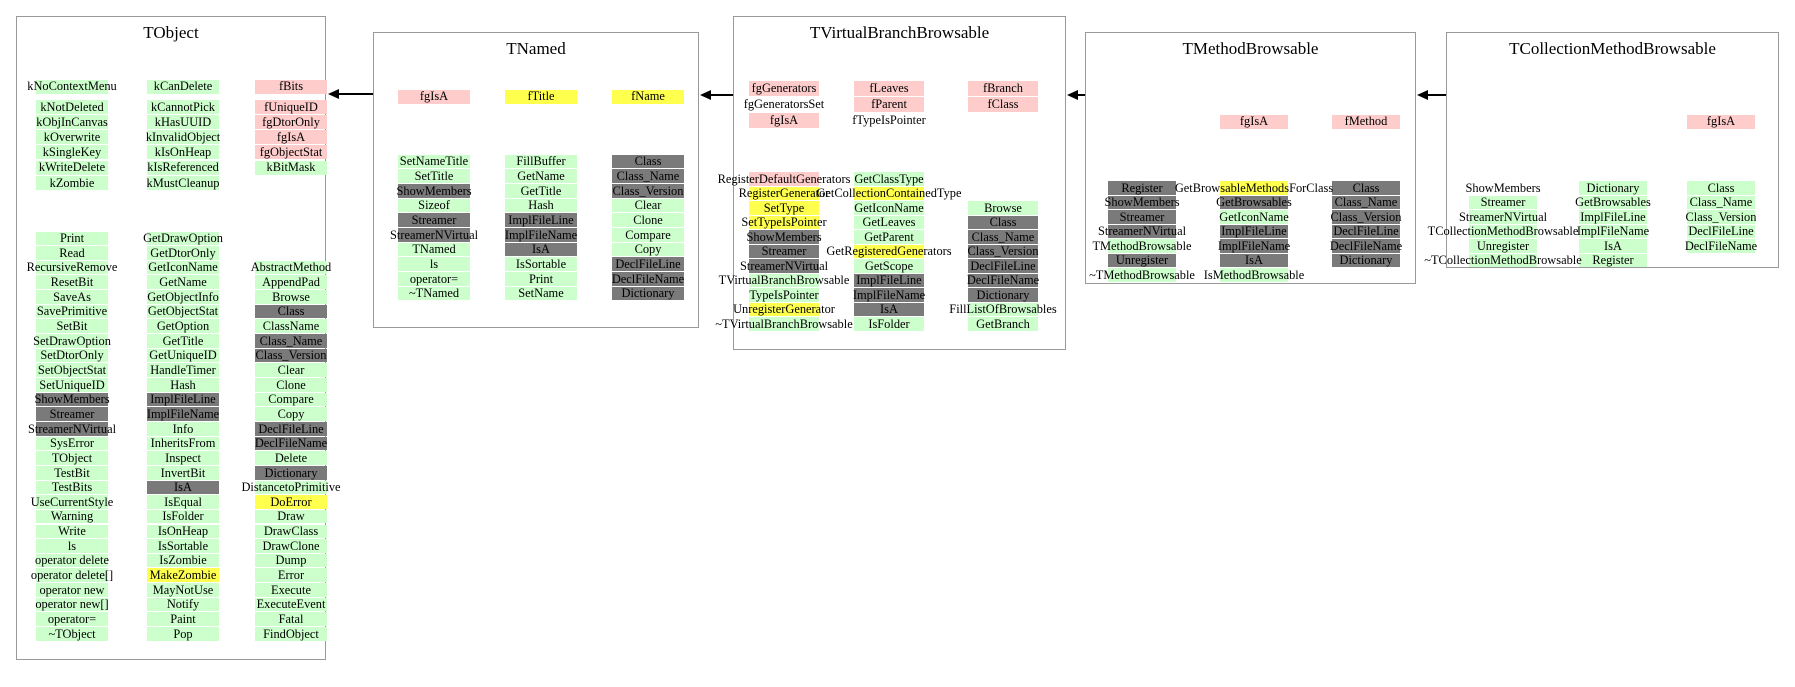 The image size is (1795, 687). I want to click on data-member-cell-label: fParent, so click(889, 103).